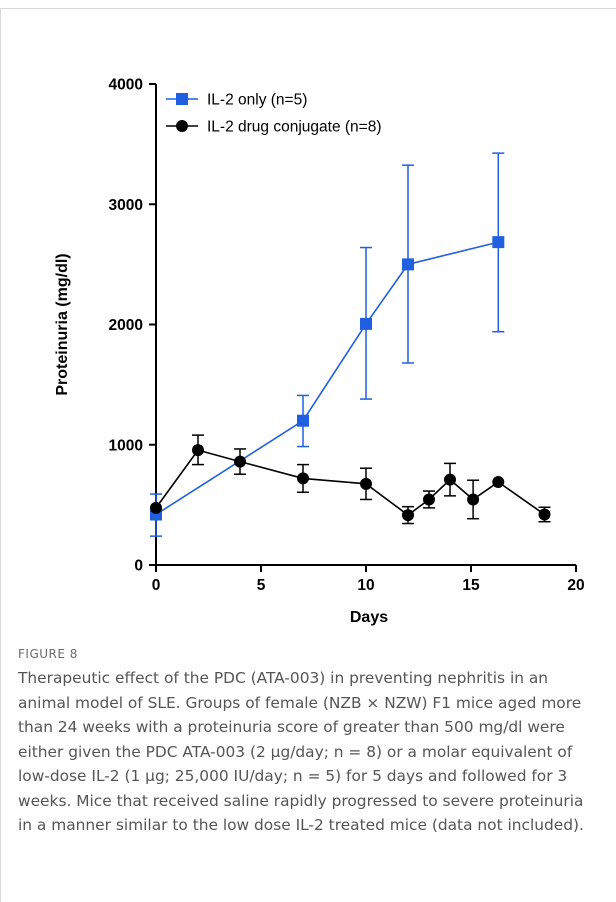  What do you see at coordinates (274, 114) in the screenshot?
I see `legend: IL-2 only (n=5) IL-2 drug conjugate (n=8)` at bounding box center [274, 114].